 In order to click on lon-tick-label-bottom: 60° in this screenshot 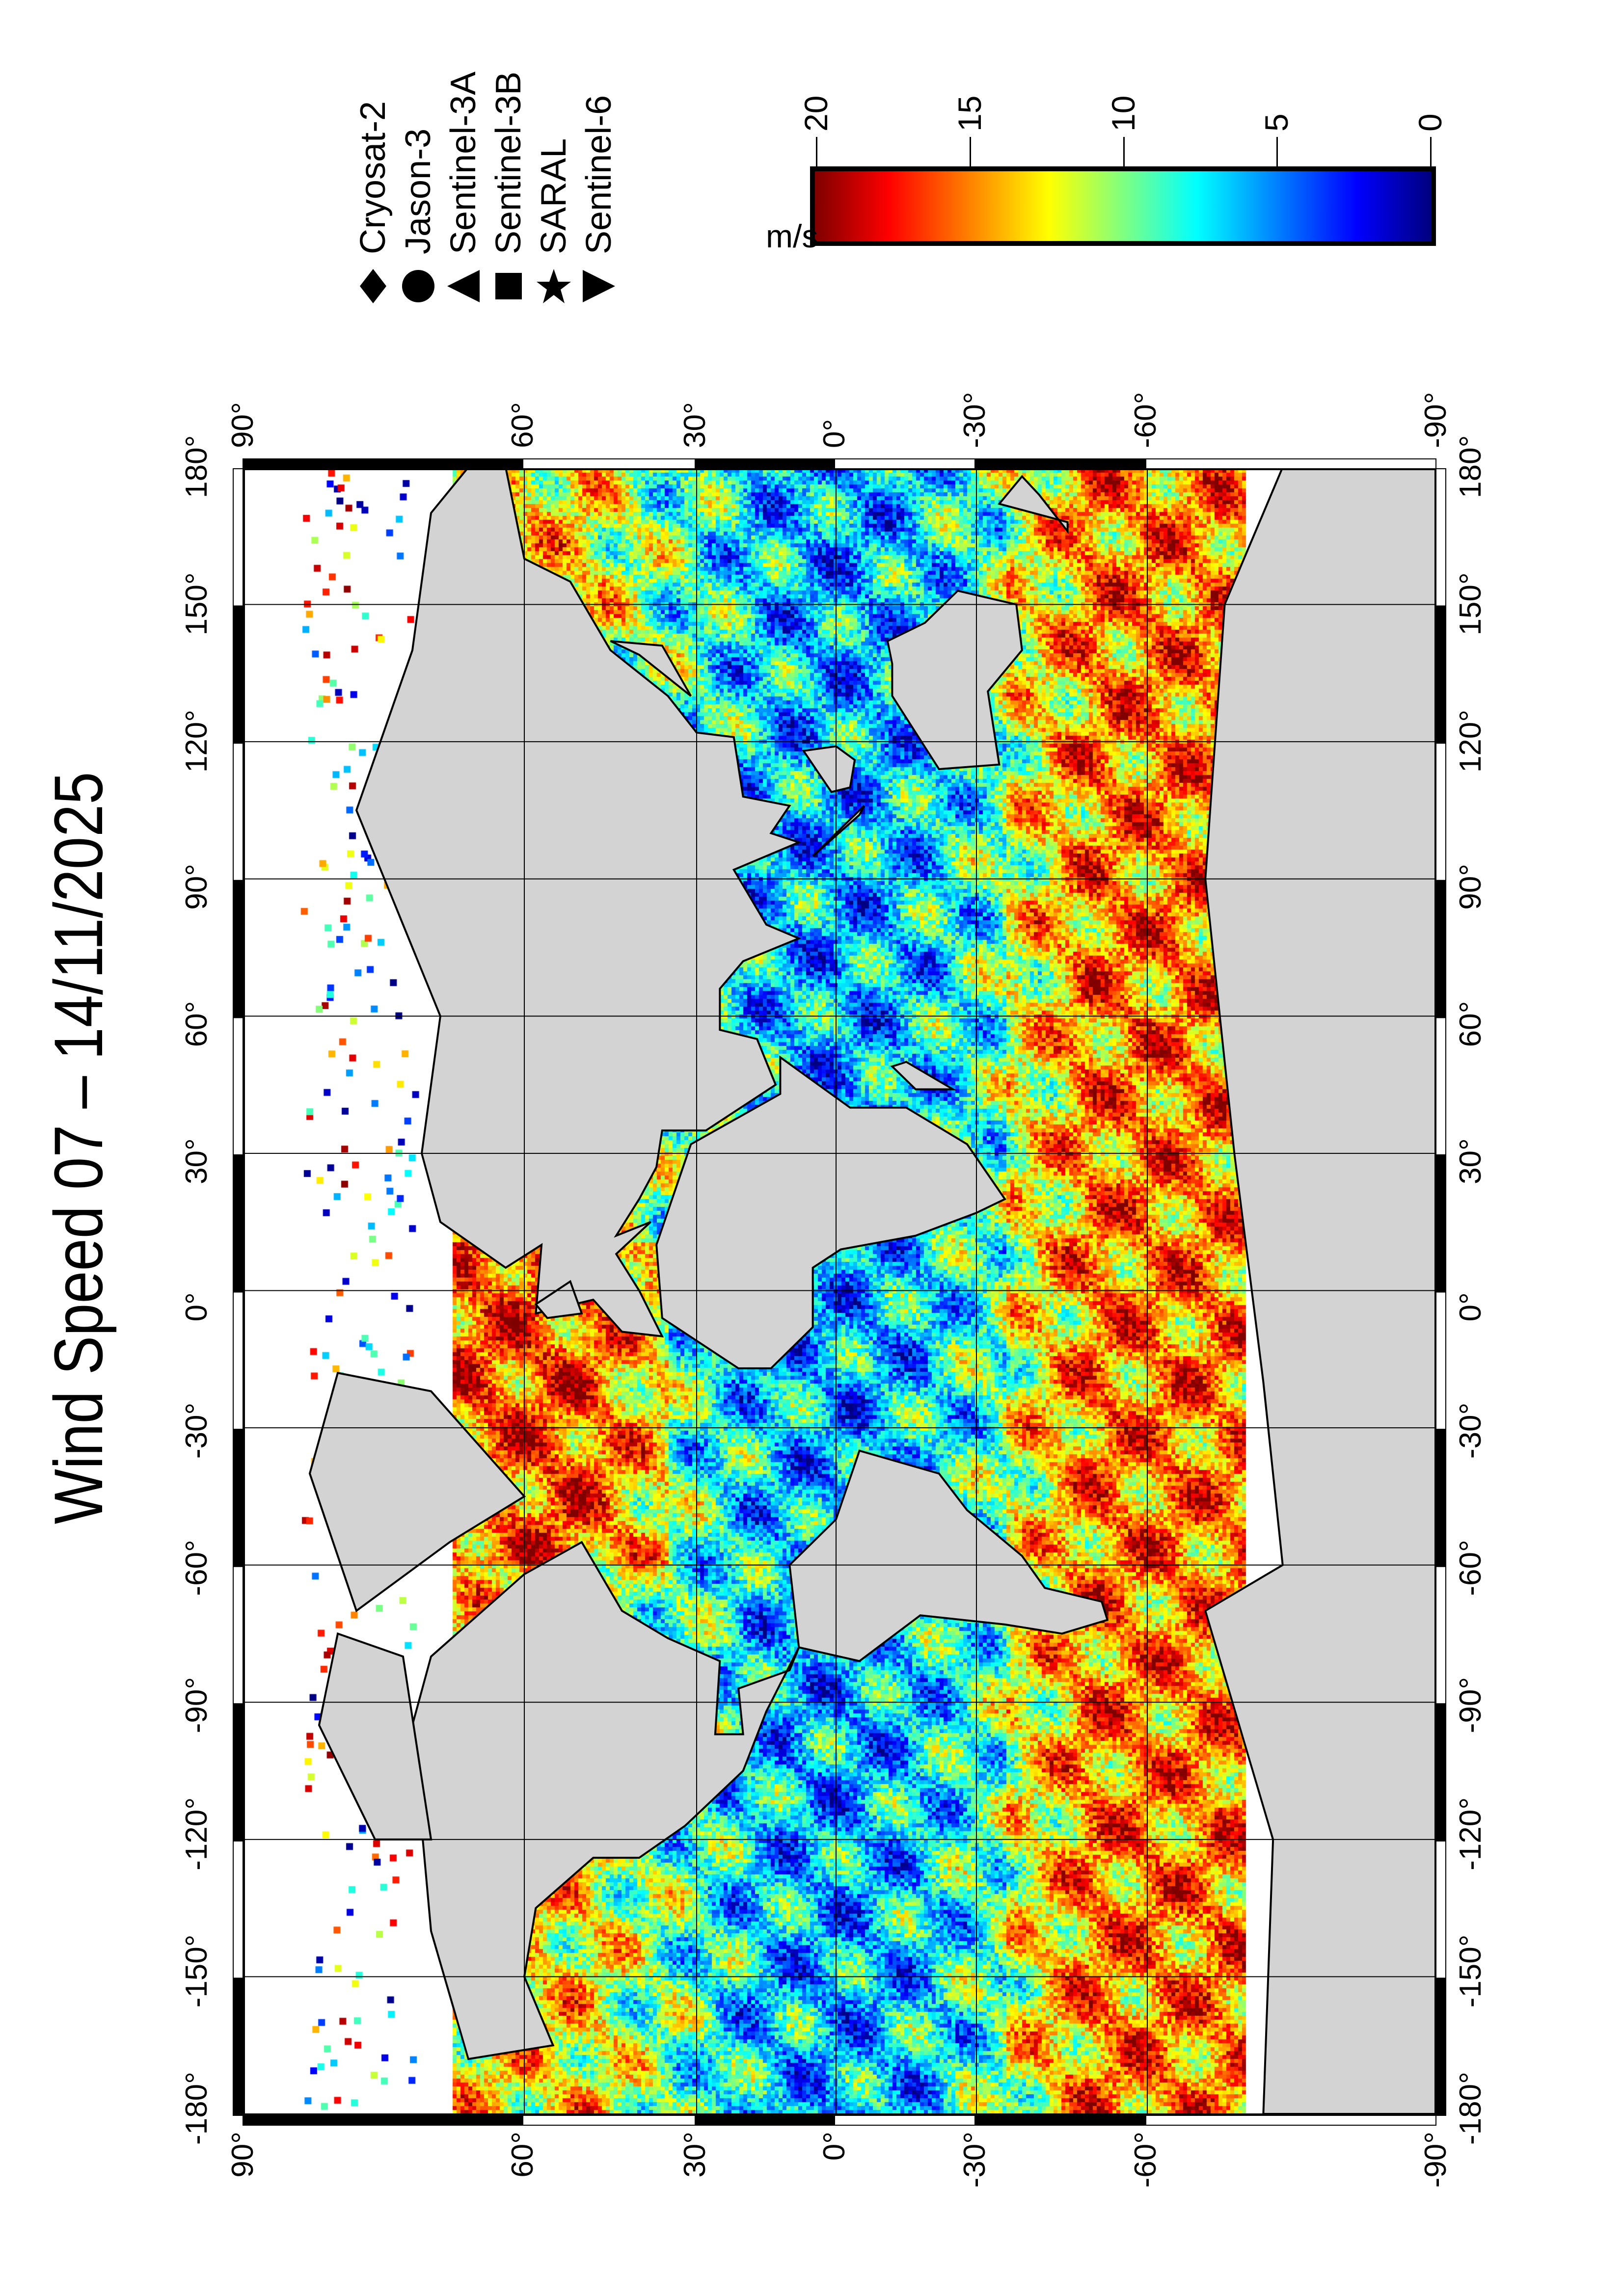, I will do `click(1471, 1024)`.